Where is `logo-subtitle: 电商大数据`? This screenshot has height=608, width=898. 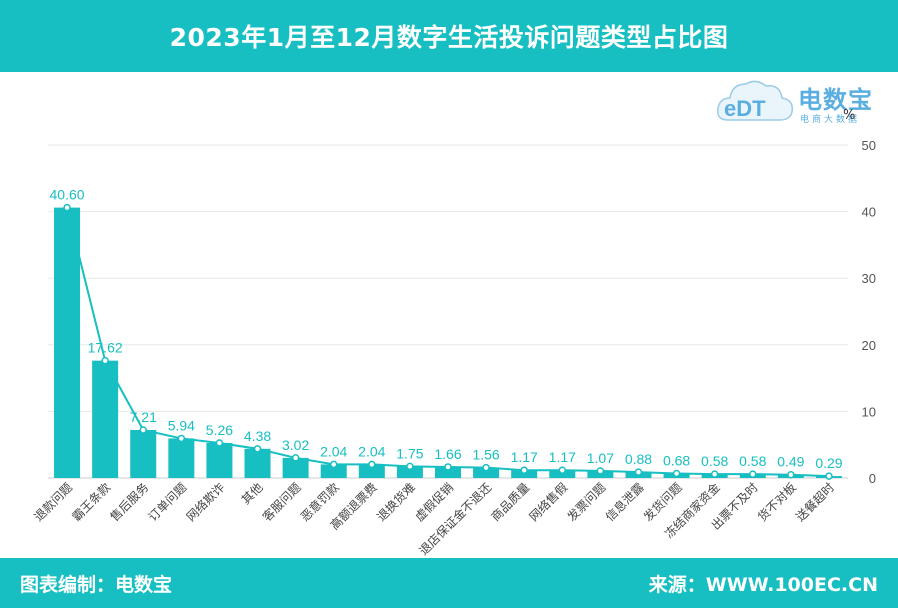
logo-subtitle: 电商大数据 is located at coordinates (830, 120).